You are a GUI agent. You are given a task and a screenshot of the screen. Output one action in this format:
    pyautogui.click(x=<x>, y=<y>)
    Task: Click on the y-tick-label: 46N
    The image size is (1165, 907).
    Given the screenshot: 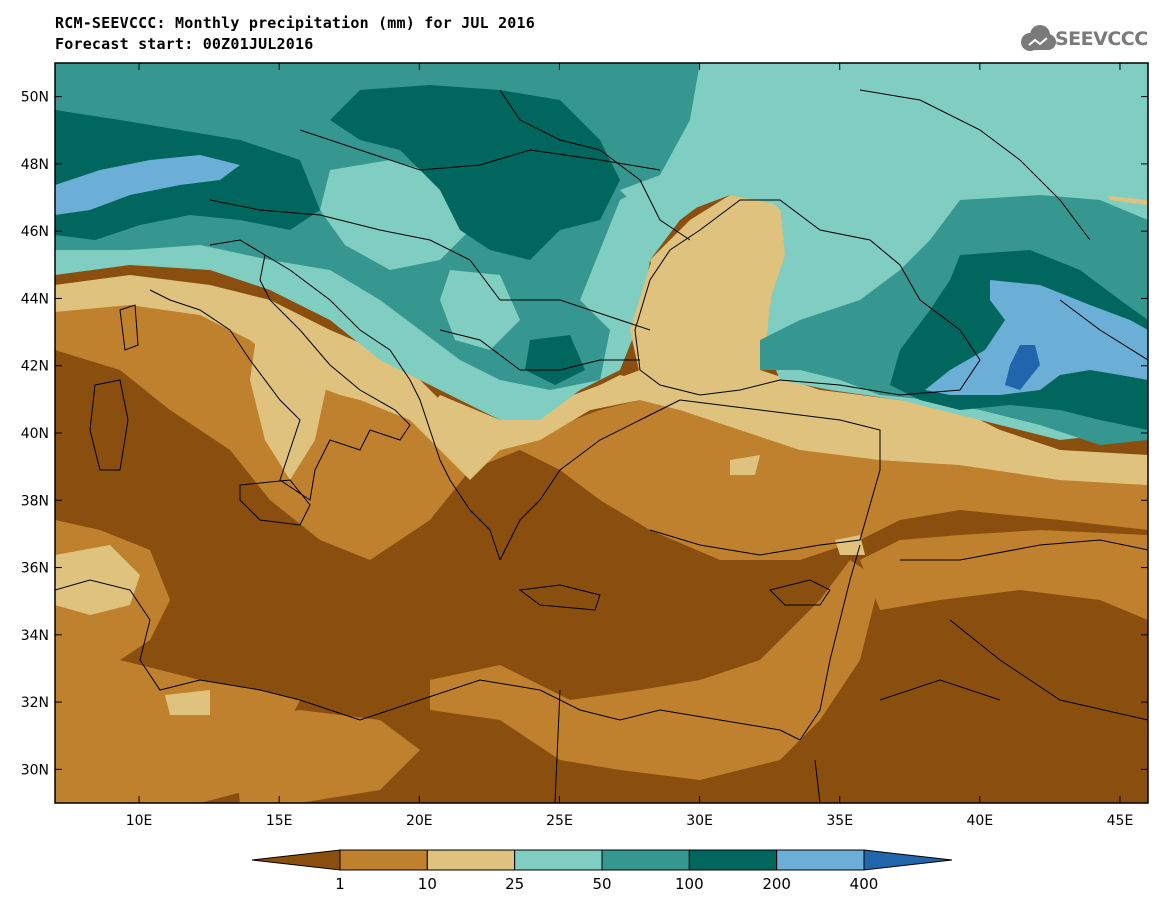 What is the action you would take?
    pyautogui.click(x=35, y=232)
    